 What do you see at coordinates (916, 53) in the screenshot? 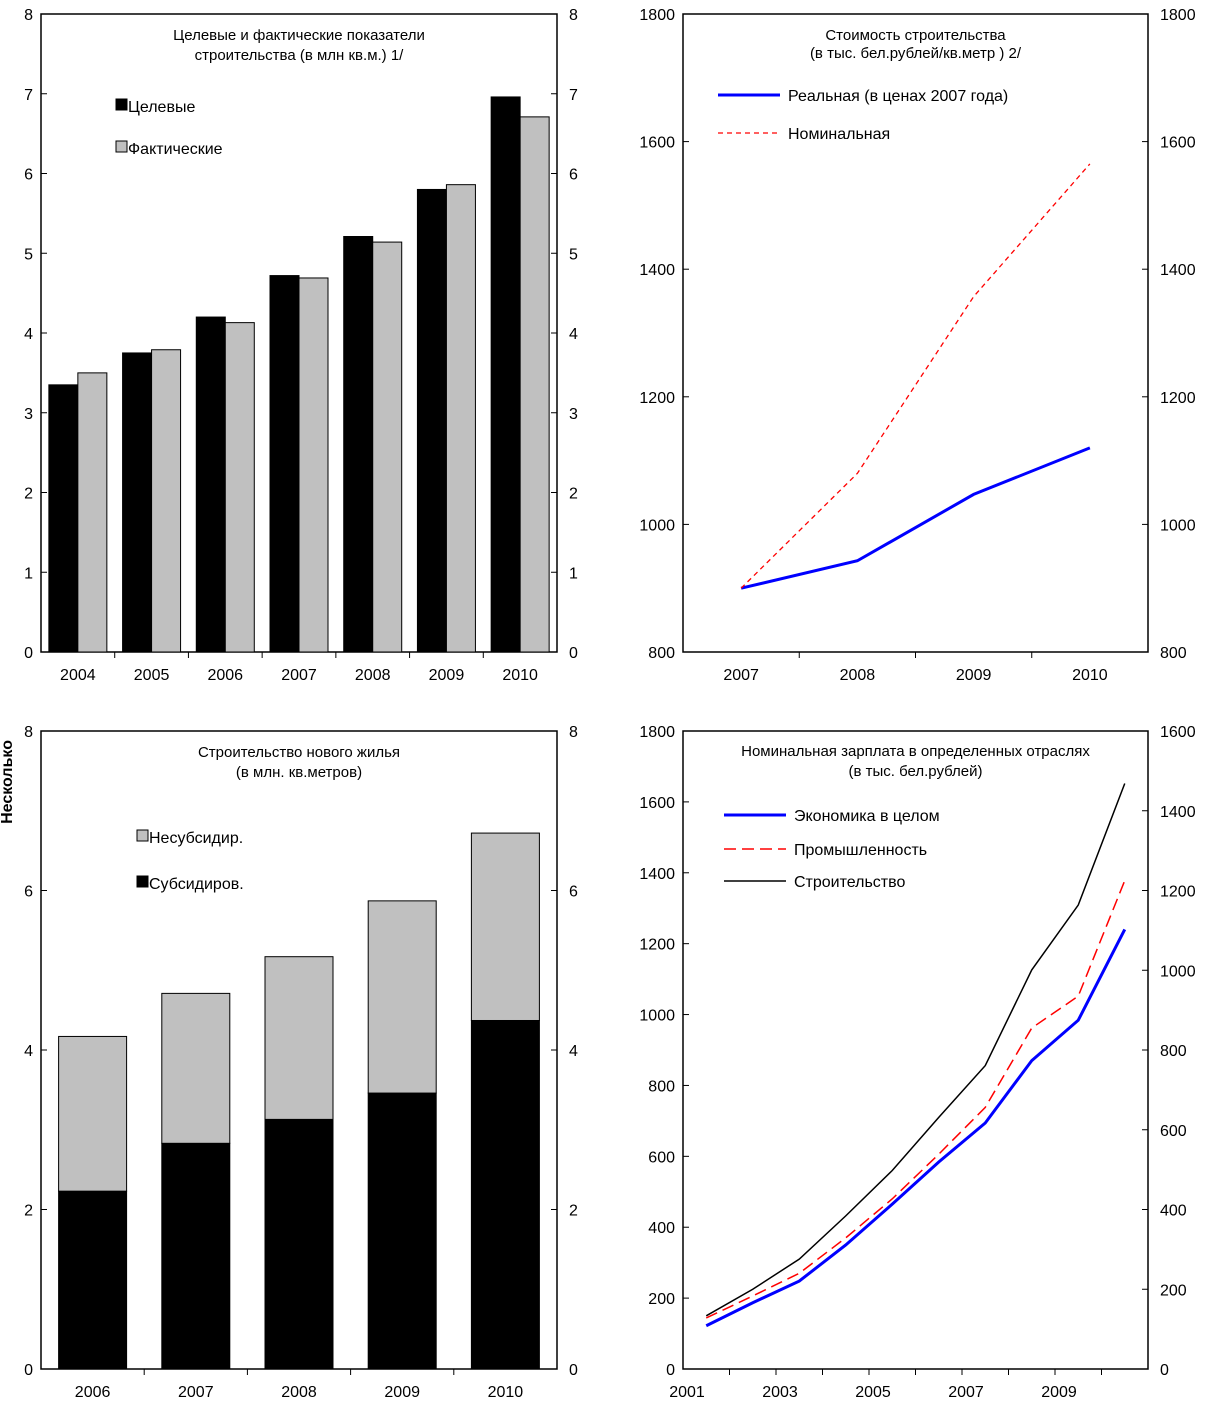
I see `chart-subtitle: (в тыс. бел.рублей/кв.метр ) 2/` at bounding box center [916, 53].